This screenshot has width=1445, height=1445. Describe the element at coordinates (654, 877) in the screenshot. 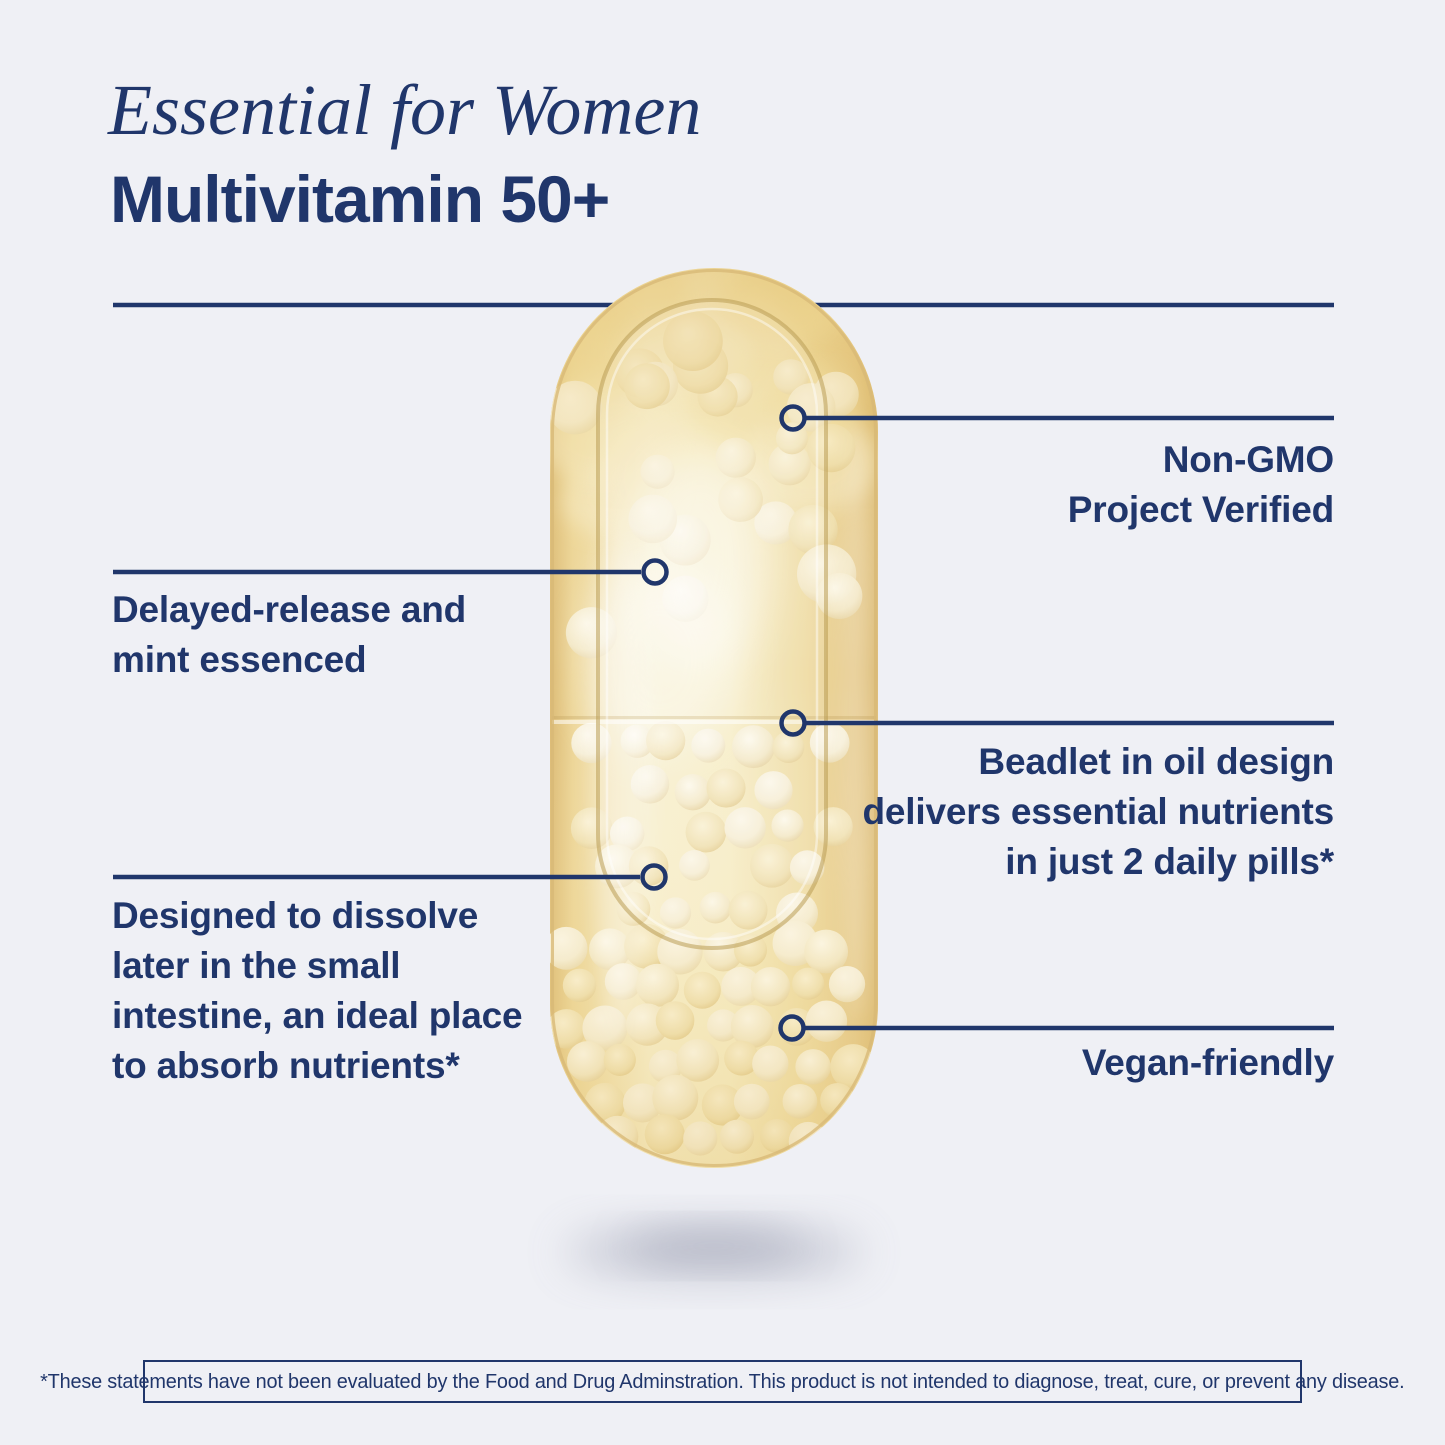

I see `callout-dot-dissolve` at that location.